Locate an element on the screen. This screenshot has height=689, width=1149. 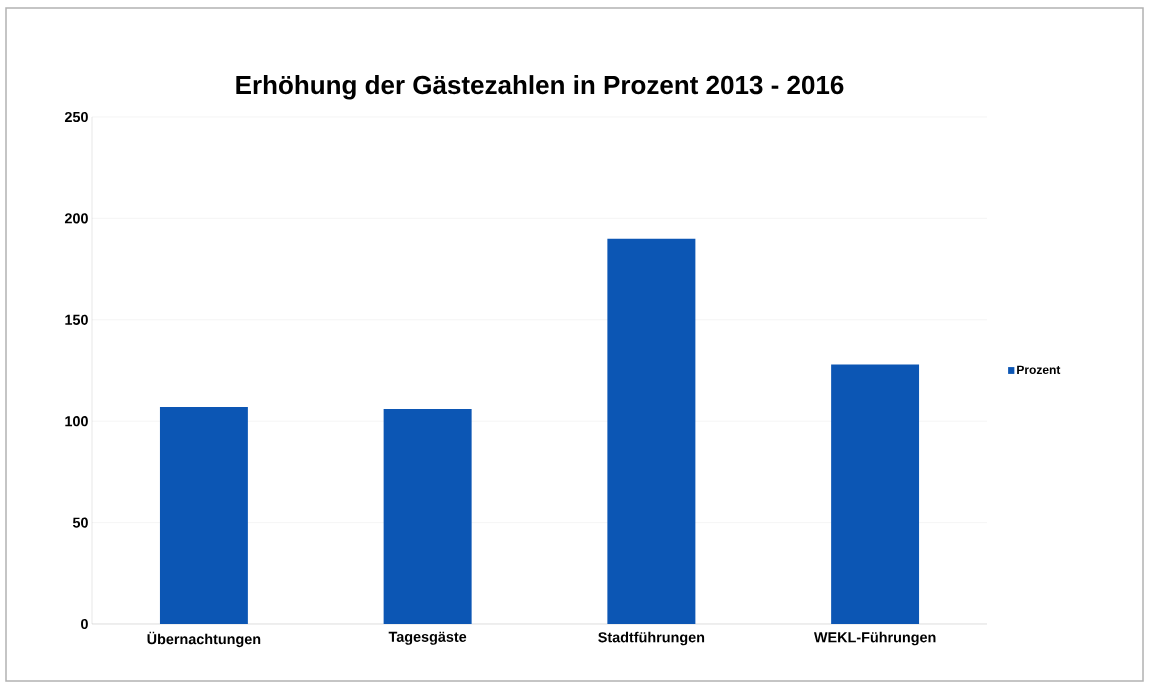
x-tick-label: WEKL-Führungen is located at coordinates (874, 638).